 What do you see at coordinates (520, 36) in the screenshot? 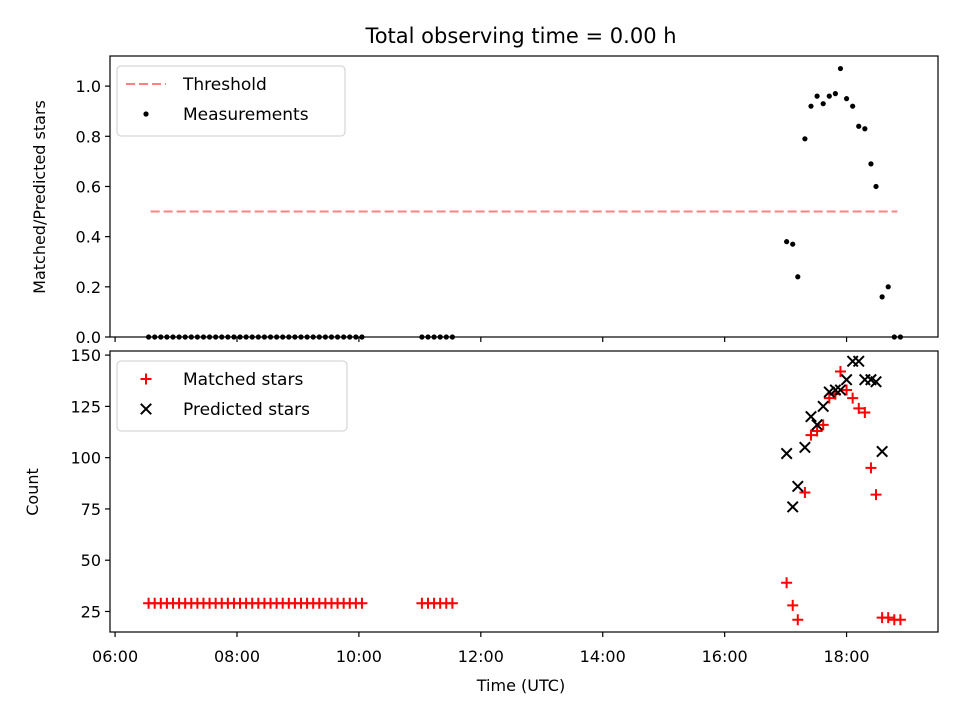
I see `chart-title: Total observing time = 0.00 h` at bounding box center [520, 36].